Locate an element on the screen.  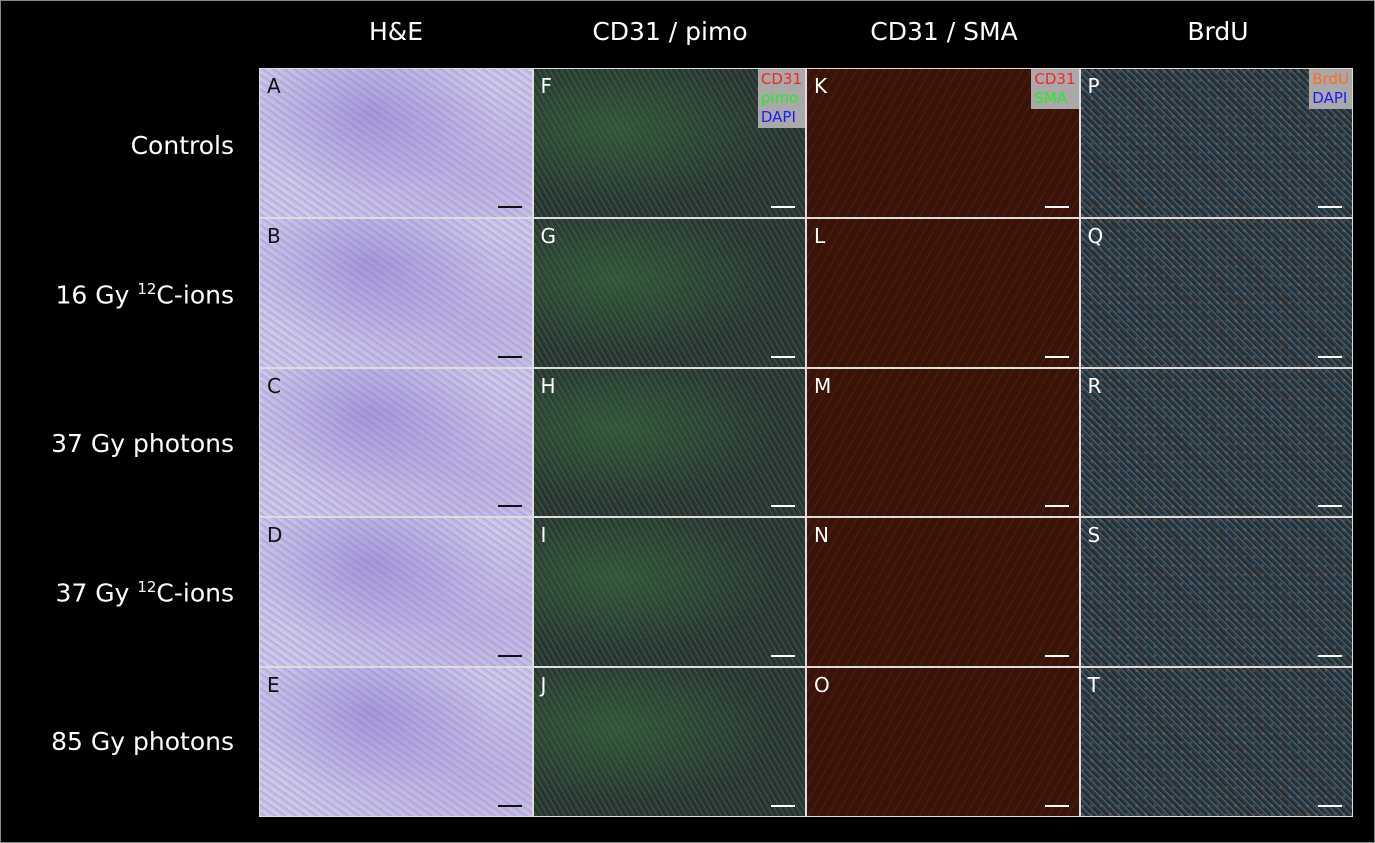
panel-letter: C is located at coordinates (274, 385).